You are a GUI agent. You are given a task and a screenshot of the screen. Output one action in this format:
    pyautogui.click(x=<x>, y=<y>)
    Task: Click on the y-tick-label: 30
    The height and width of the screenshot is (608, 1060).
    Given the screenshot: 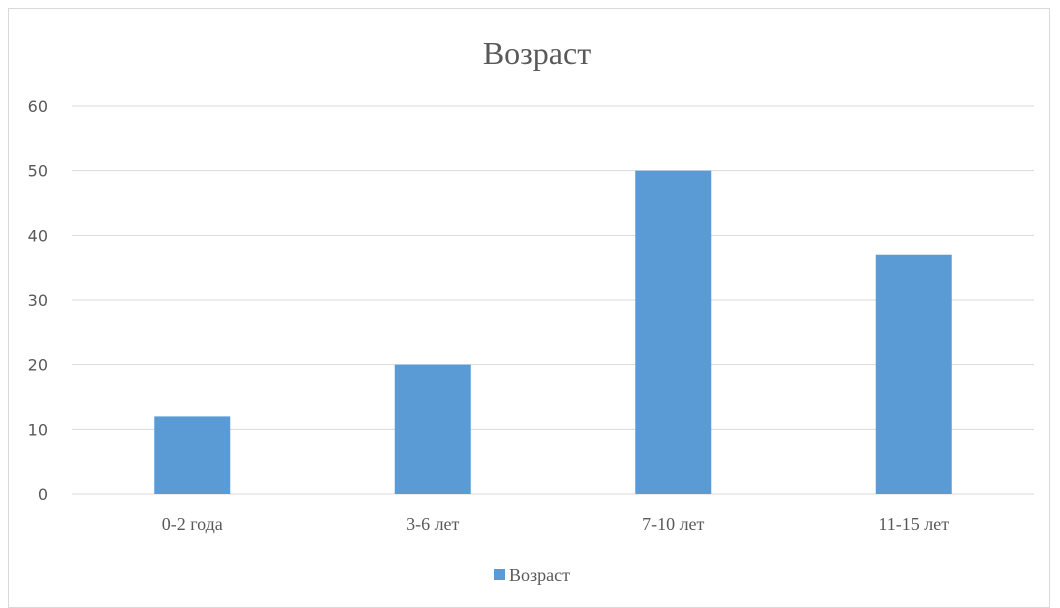 What is the action you would take?
    pyautogui.click(x=38, y=300)
    